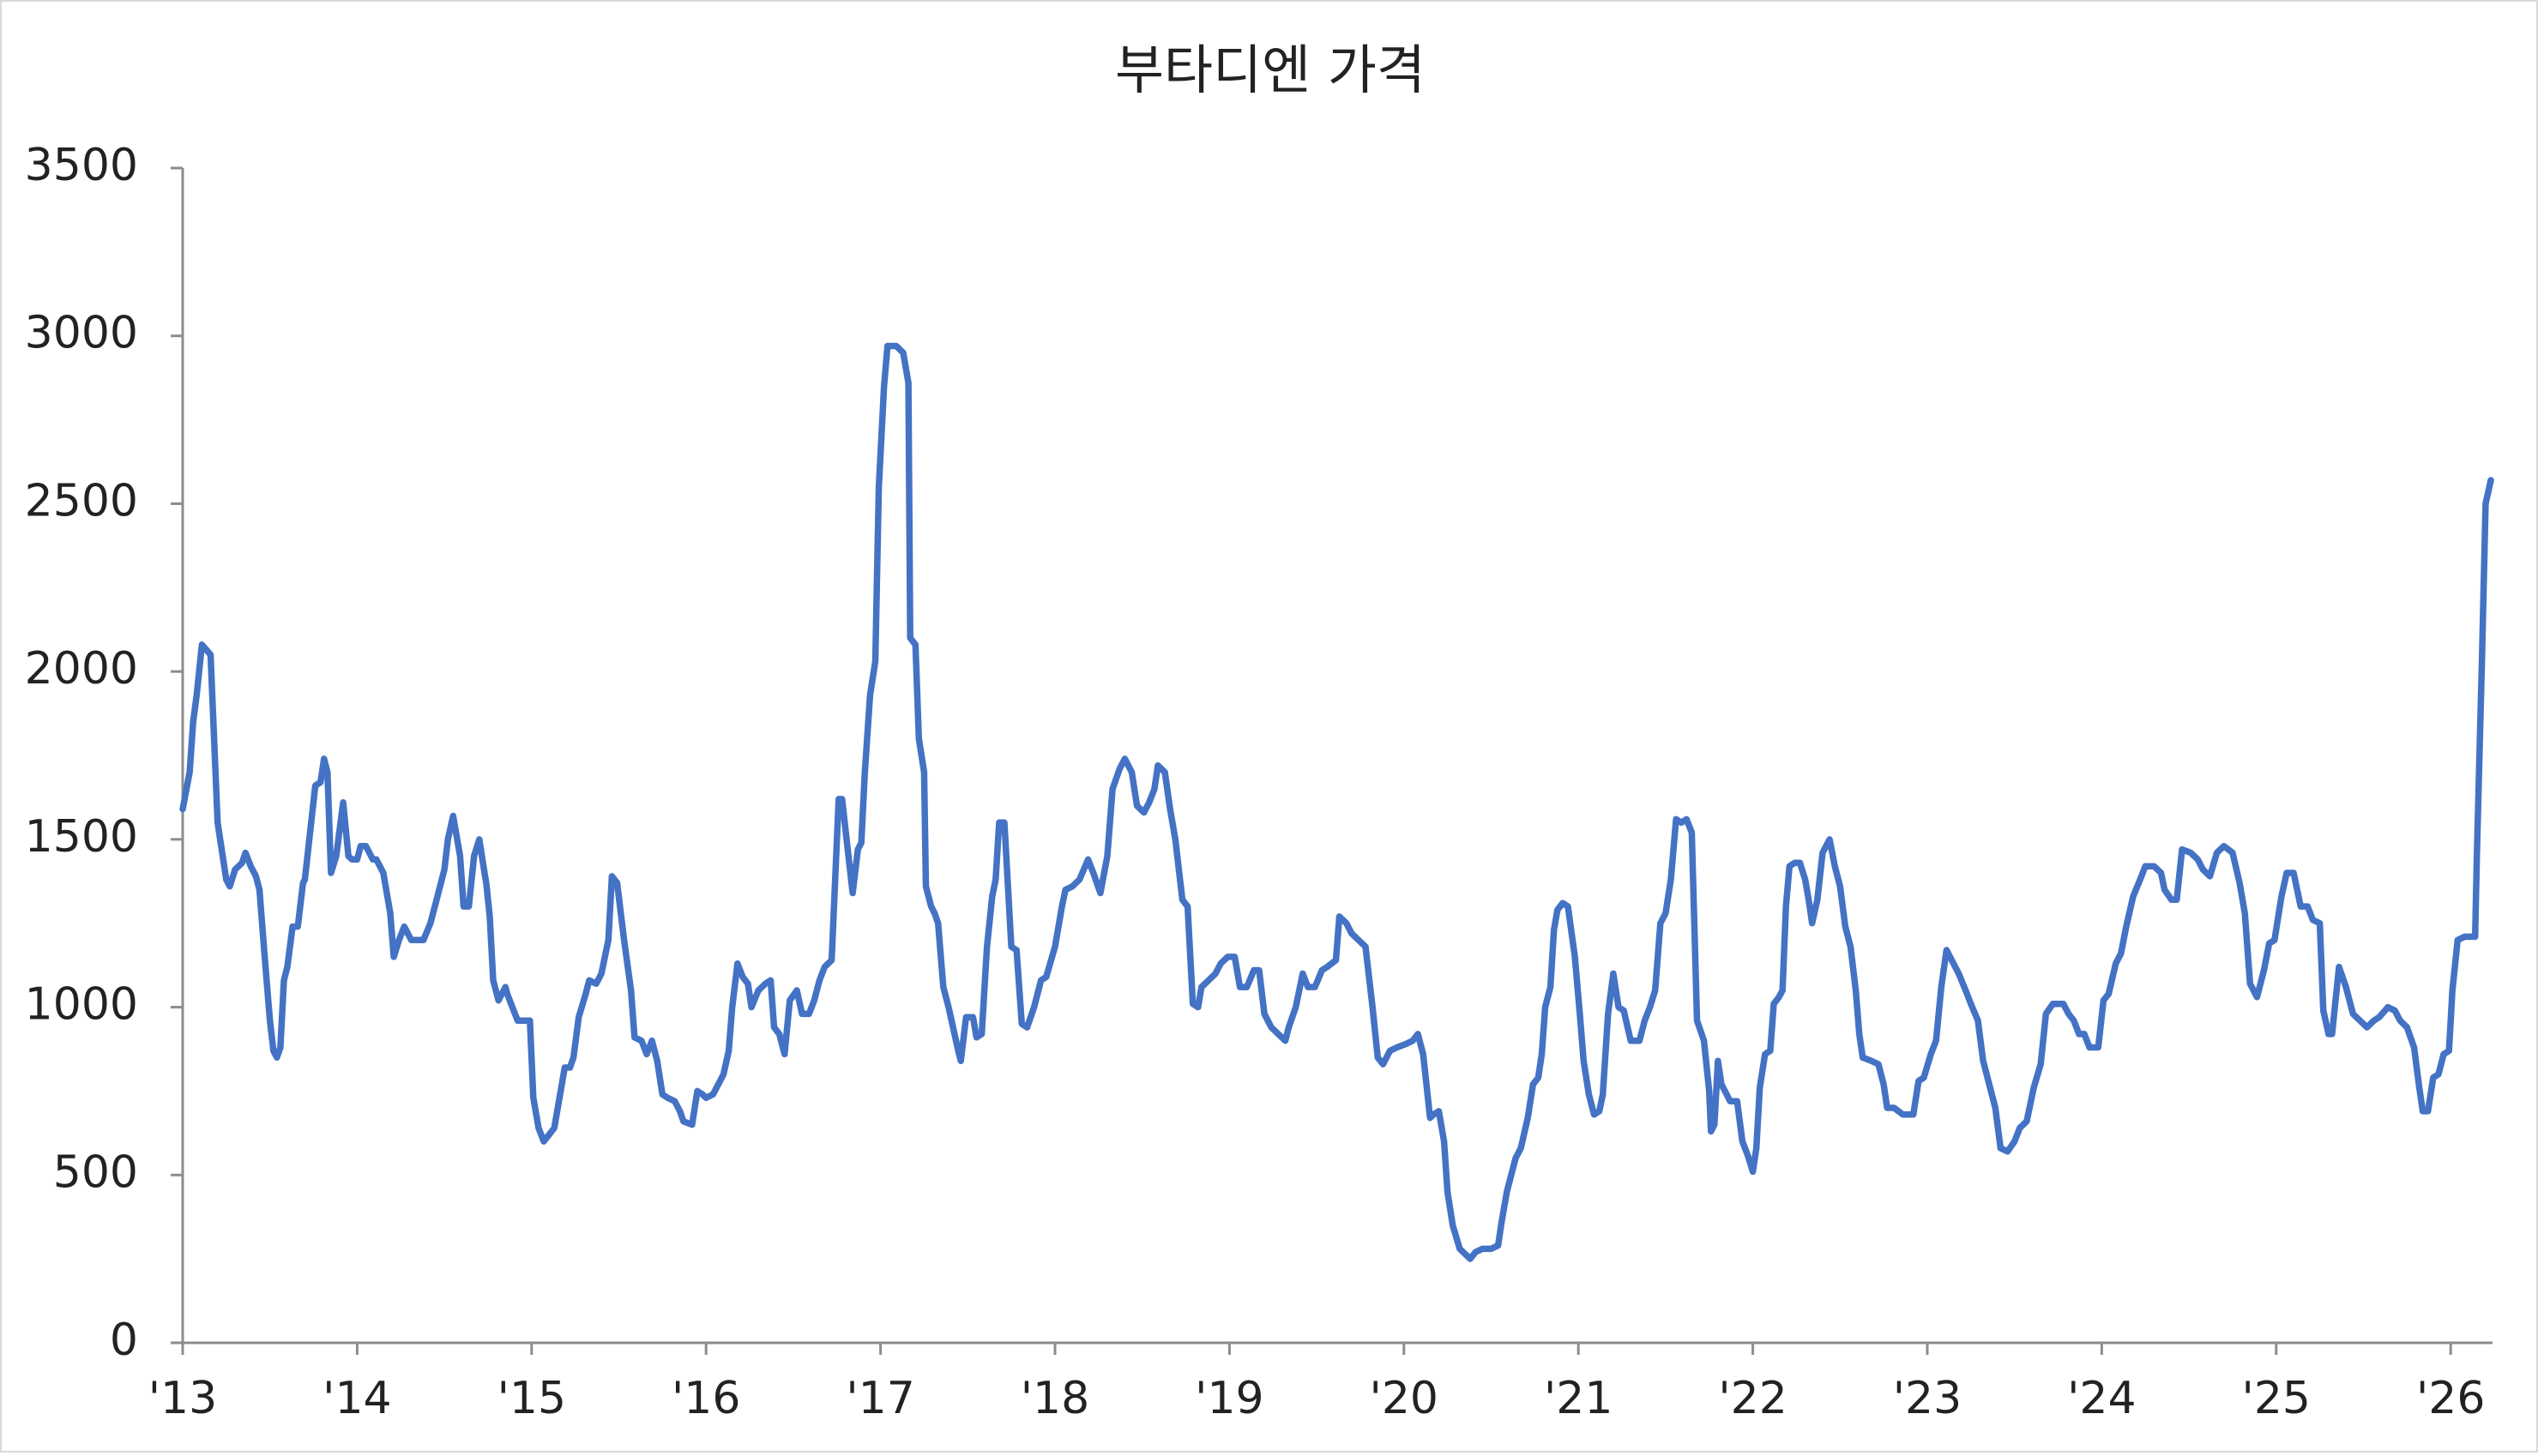 The height and width of the screenshot is (1456, 2538). I want to click on y-tick-label: 1000, so click(81, 1005).